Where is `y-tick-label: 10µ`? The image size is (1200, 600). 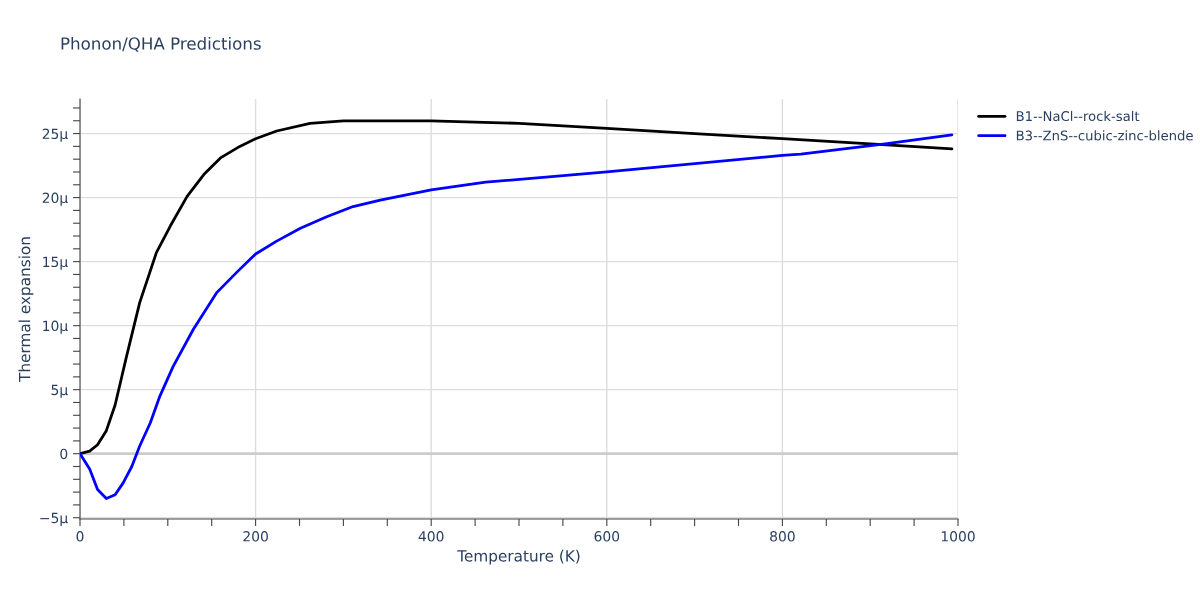 y-tick-label: 10µ is located at coordinates (55, 327).